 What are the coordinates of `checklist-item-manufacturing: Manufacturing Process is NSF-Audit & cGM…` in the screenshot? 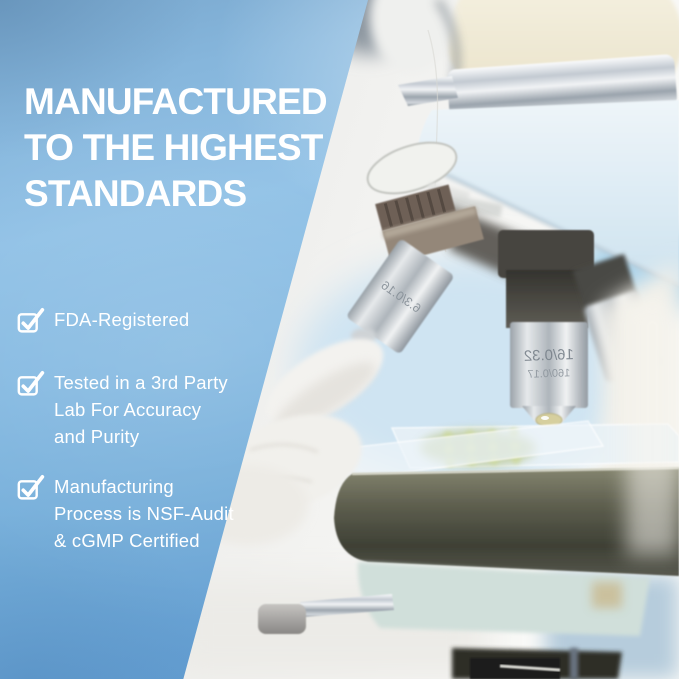 It's located at (125, 513).